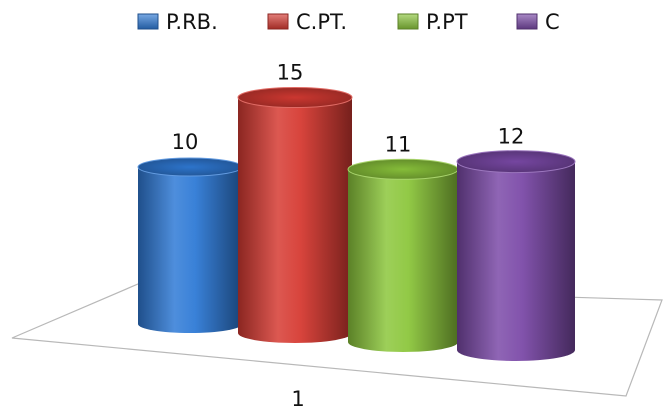  Describe the element at coordinates (278, 21) in the screenshot. I see `legend-swatch-c-pt` at that location.